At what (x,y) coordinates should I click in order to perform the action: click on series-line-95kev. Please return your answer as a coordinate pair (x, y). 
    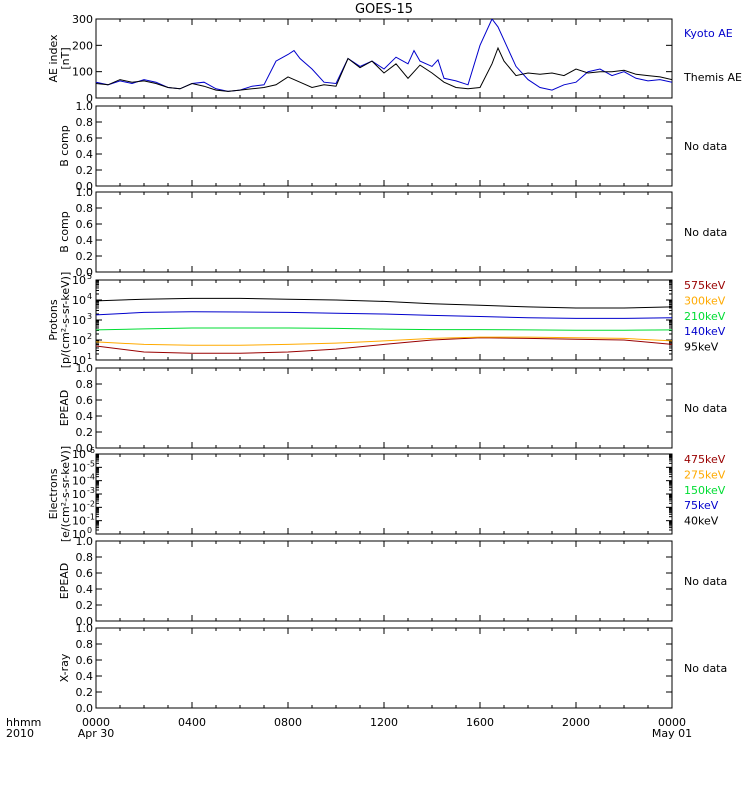
    Looking at the image, I should click on (384, 303).